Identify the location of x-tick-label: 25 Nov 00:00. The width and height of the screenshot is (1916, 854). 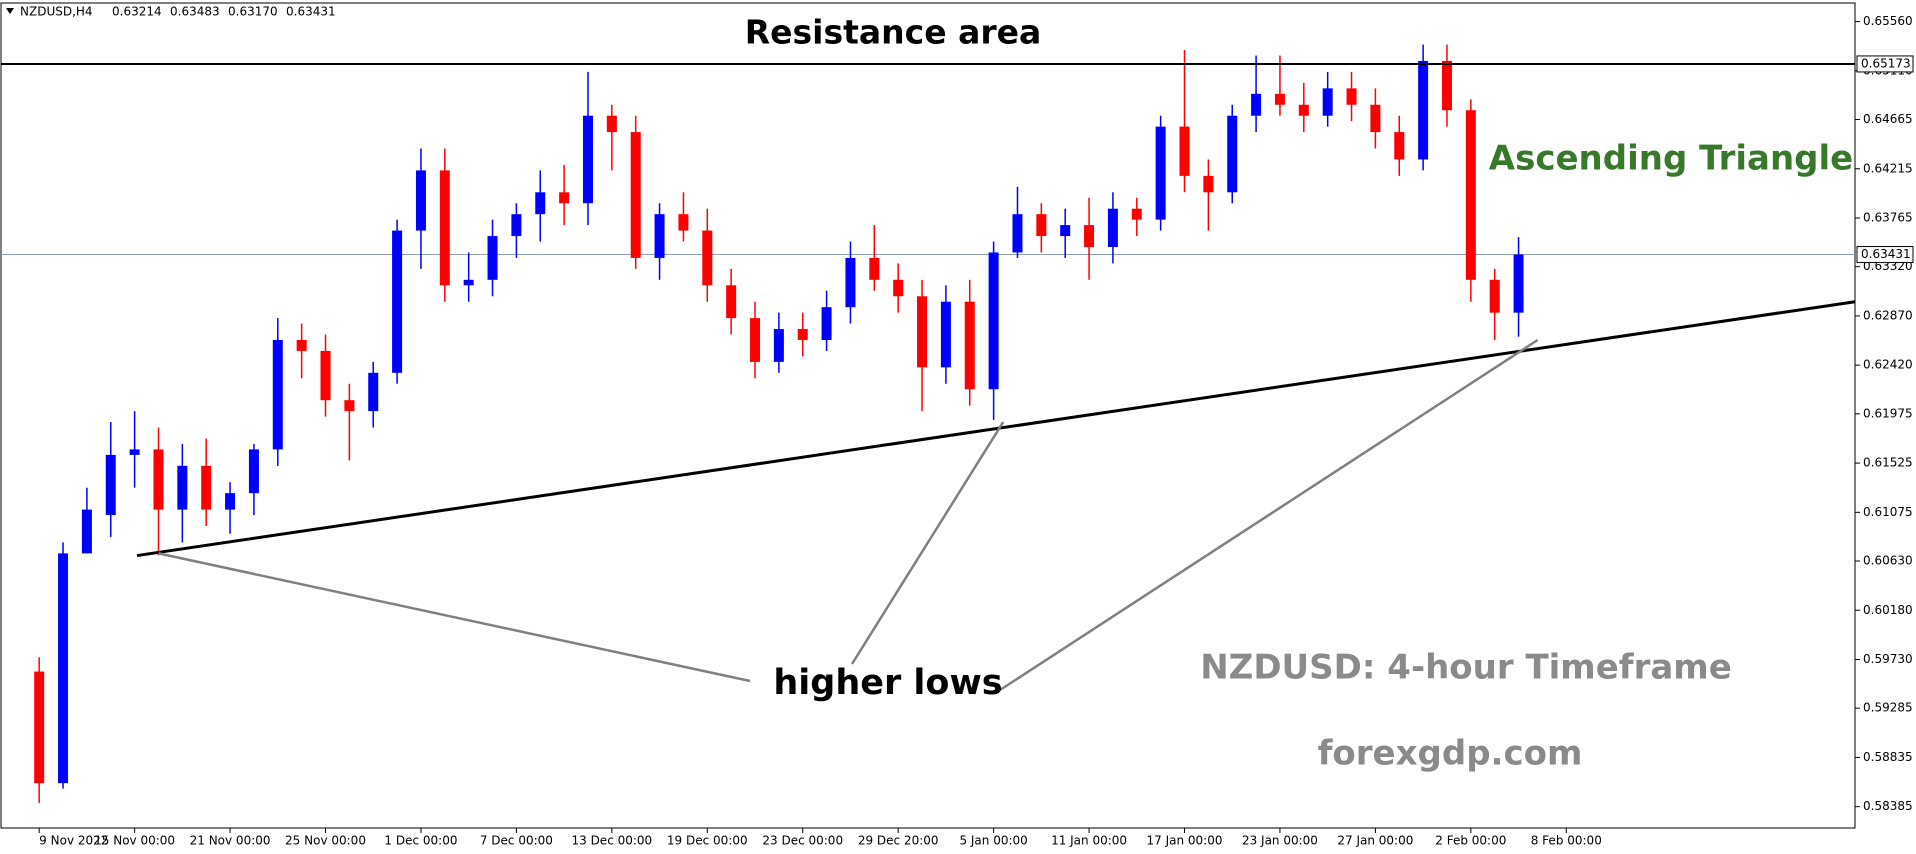
(325, 841).